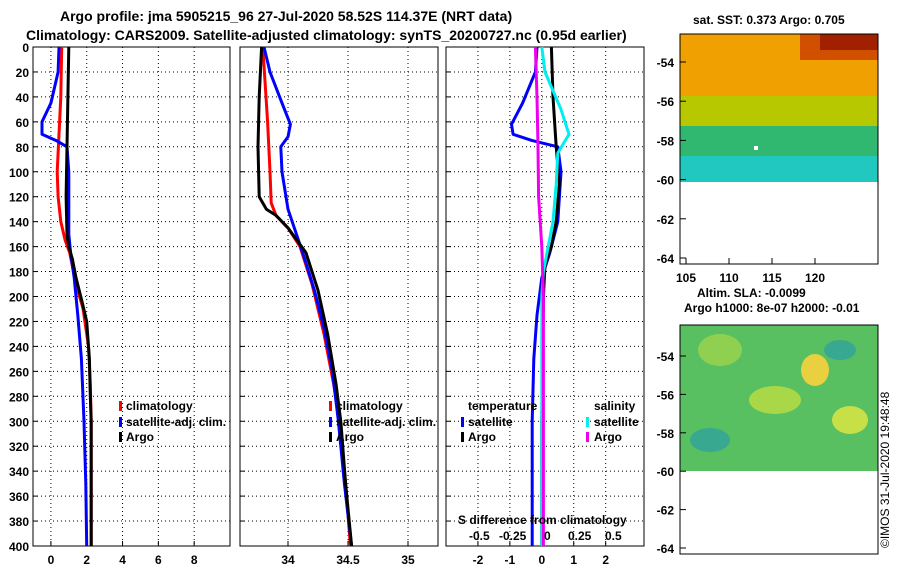  Describe the element at coordinates (23, 98) in the screenshot. I see `y-tick-label: 40` at that location.